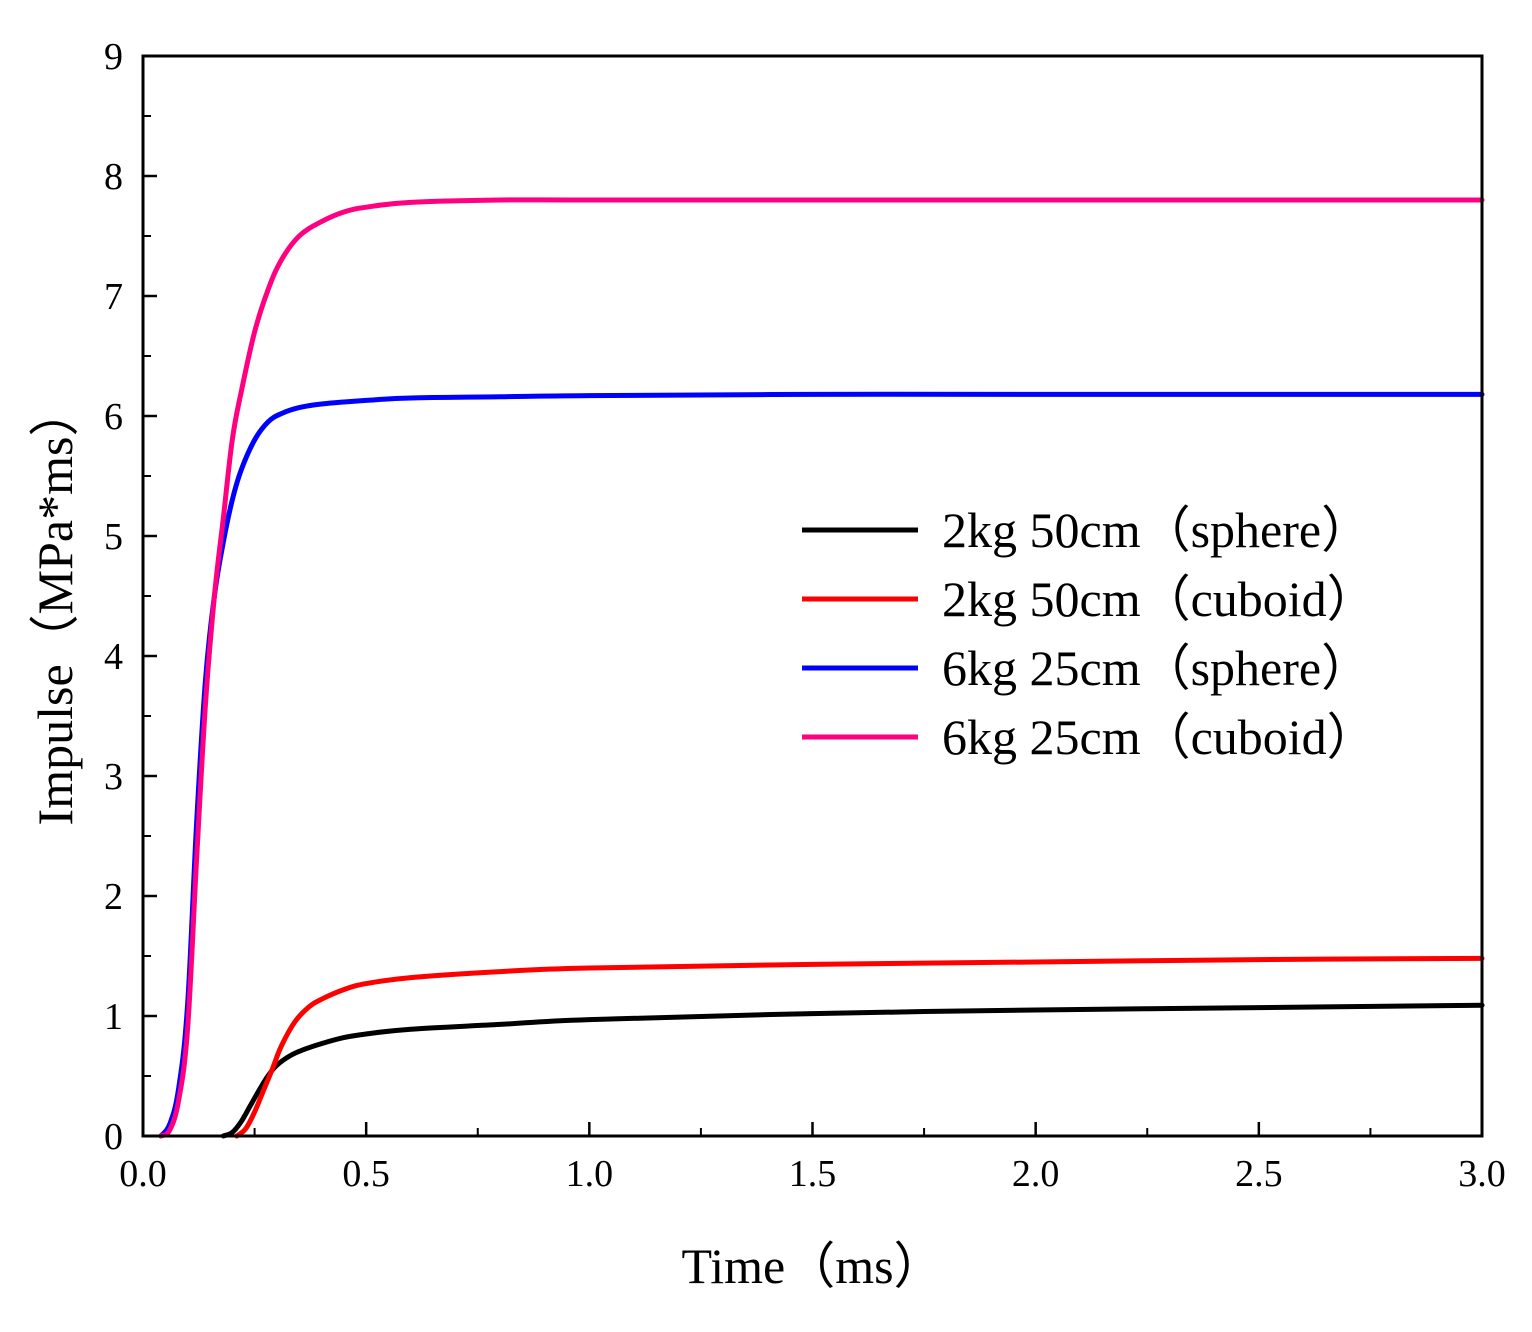  Describe the element at coordinates (113, 537) in the screenshot. I see `y-tick-label: 5` at that location.